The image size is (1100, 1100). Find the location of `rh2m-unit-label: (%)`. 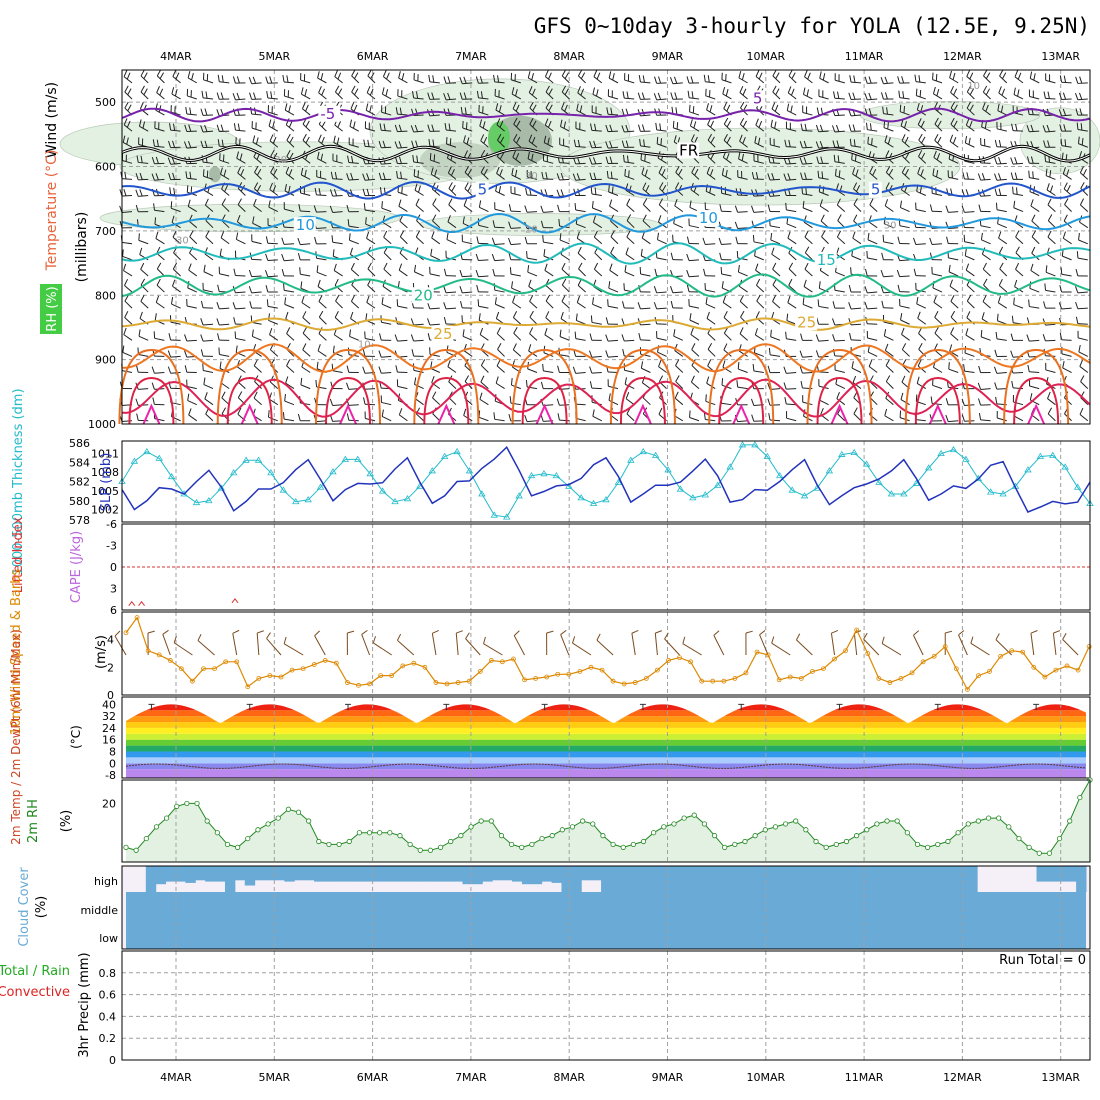

rh2m-unit-label: (%) is located at coordinates (66, 821).